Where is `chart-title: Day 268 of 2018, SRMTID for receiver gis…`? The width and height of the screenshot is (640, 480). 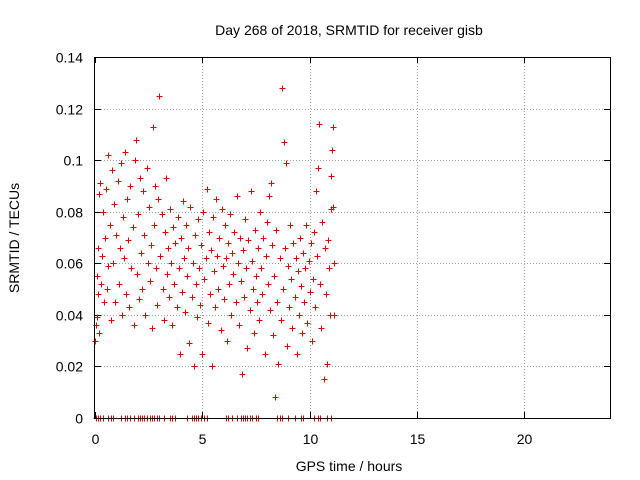 chart-title: Day 268 of 2018, SRMTID for receiver gis… is located at coordinates (349, 30).